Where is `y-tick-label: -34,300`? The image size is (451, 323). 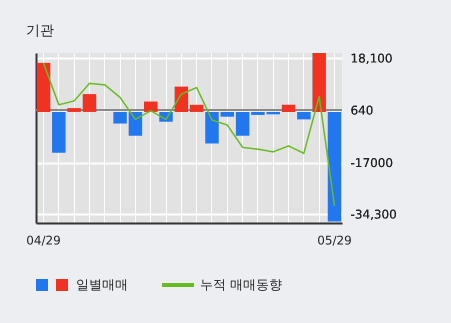
y-tick-label: -34,300 is located at coordinates (373, 215).